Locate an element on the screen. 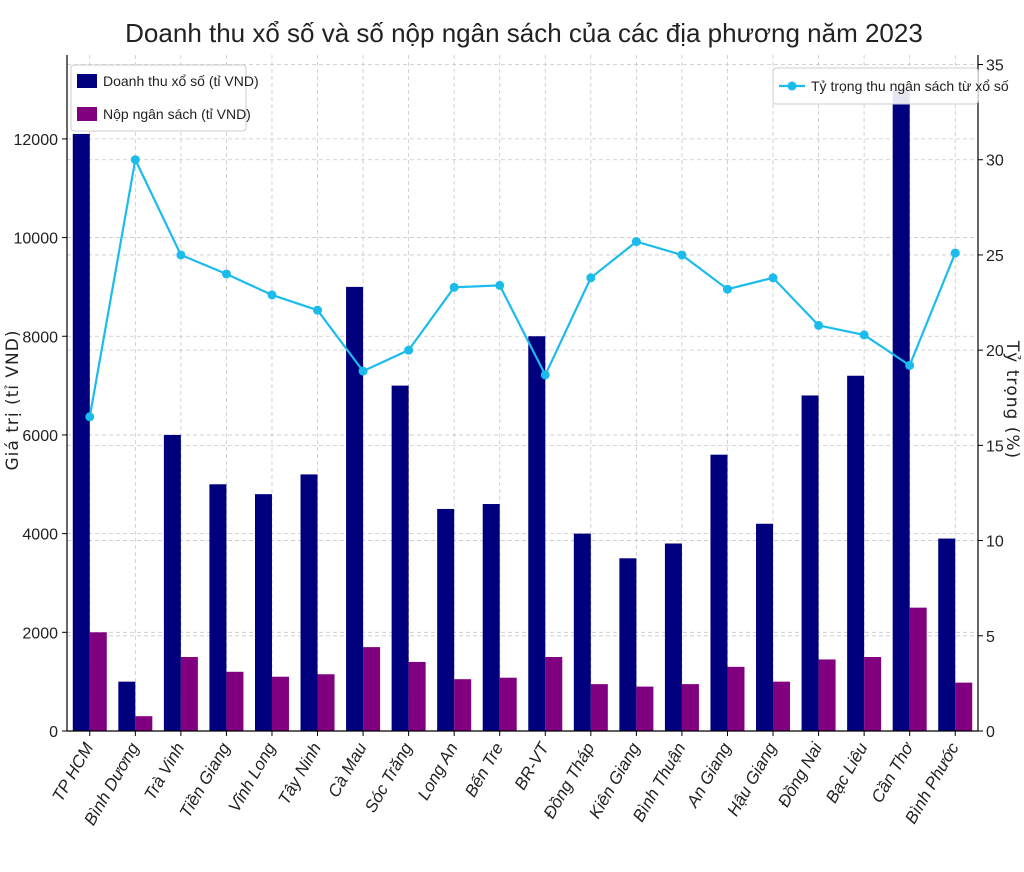  y-tick-label-left: 6000 is located at coordinates (40, 436).